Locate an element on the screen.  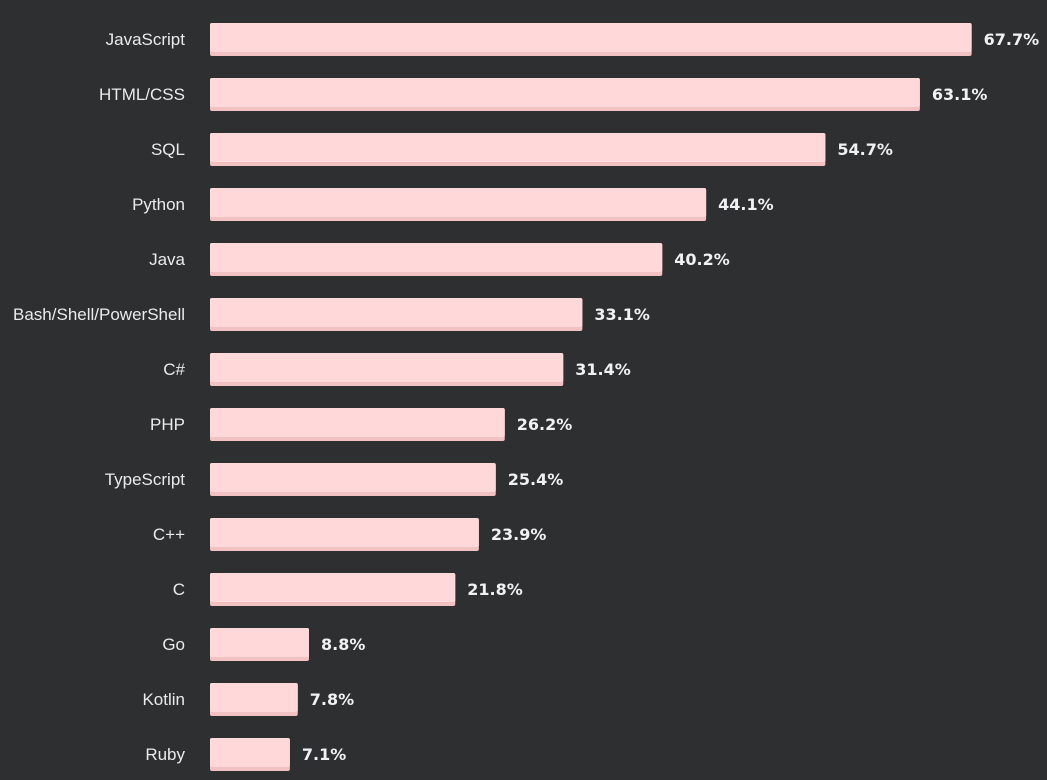
category-label: SQL is located at coordinates (168, 149).